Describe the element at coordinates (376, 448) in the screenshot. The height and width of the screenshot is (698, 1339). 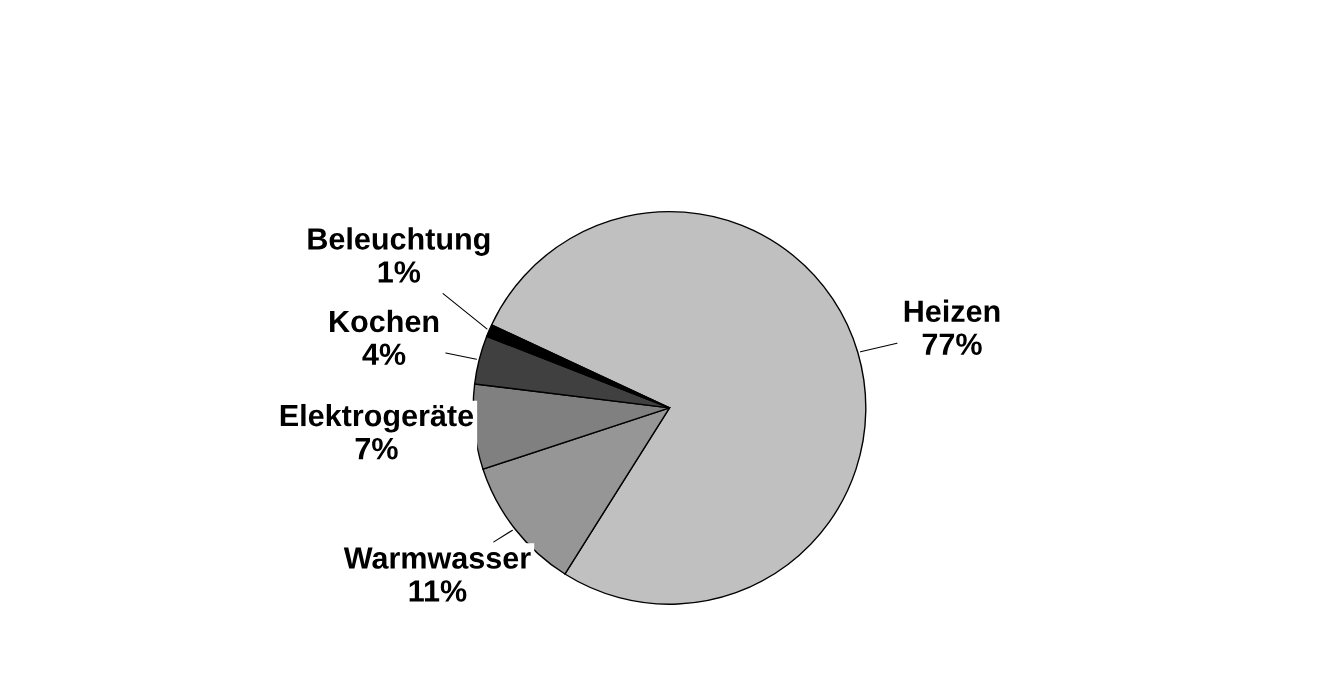
I see `data-label: 7%` at that location.